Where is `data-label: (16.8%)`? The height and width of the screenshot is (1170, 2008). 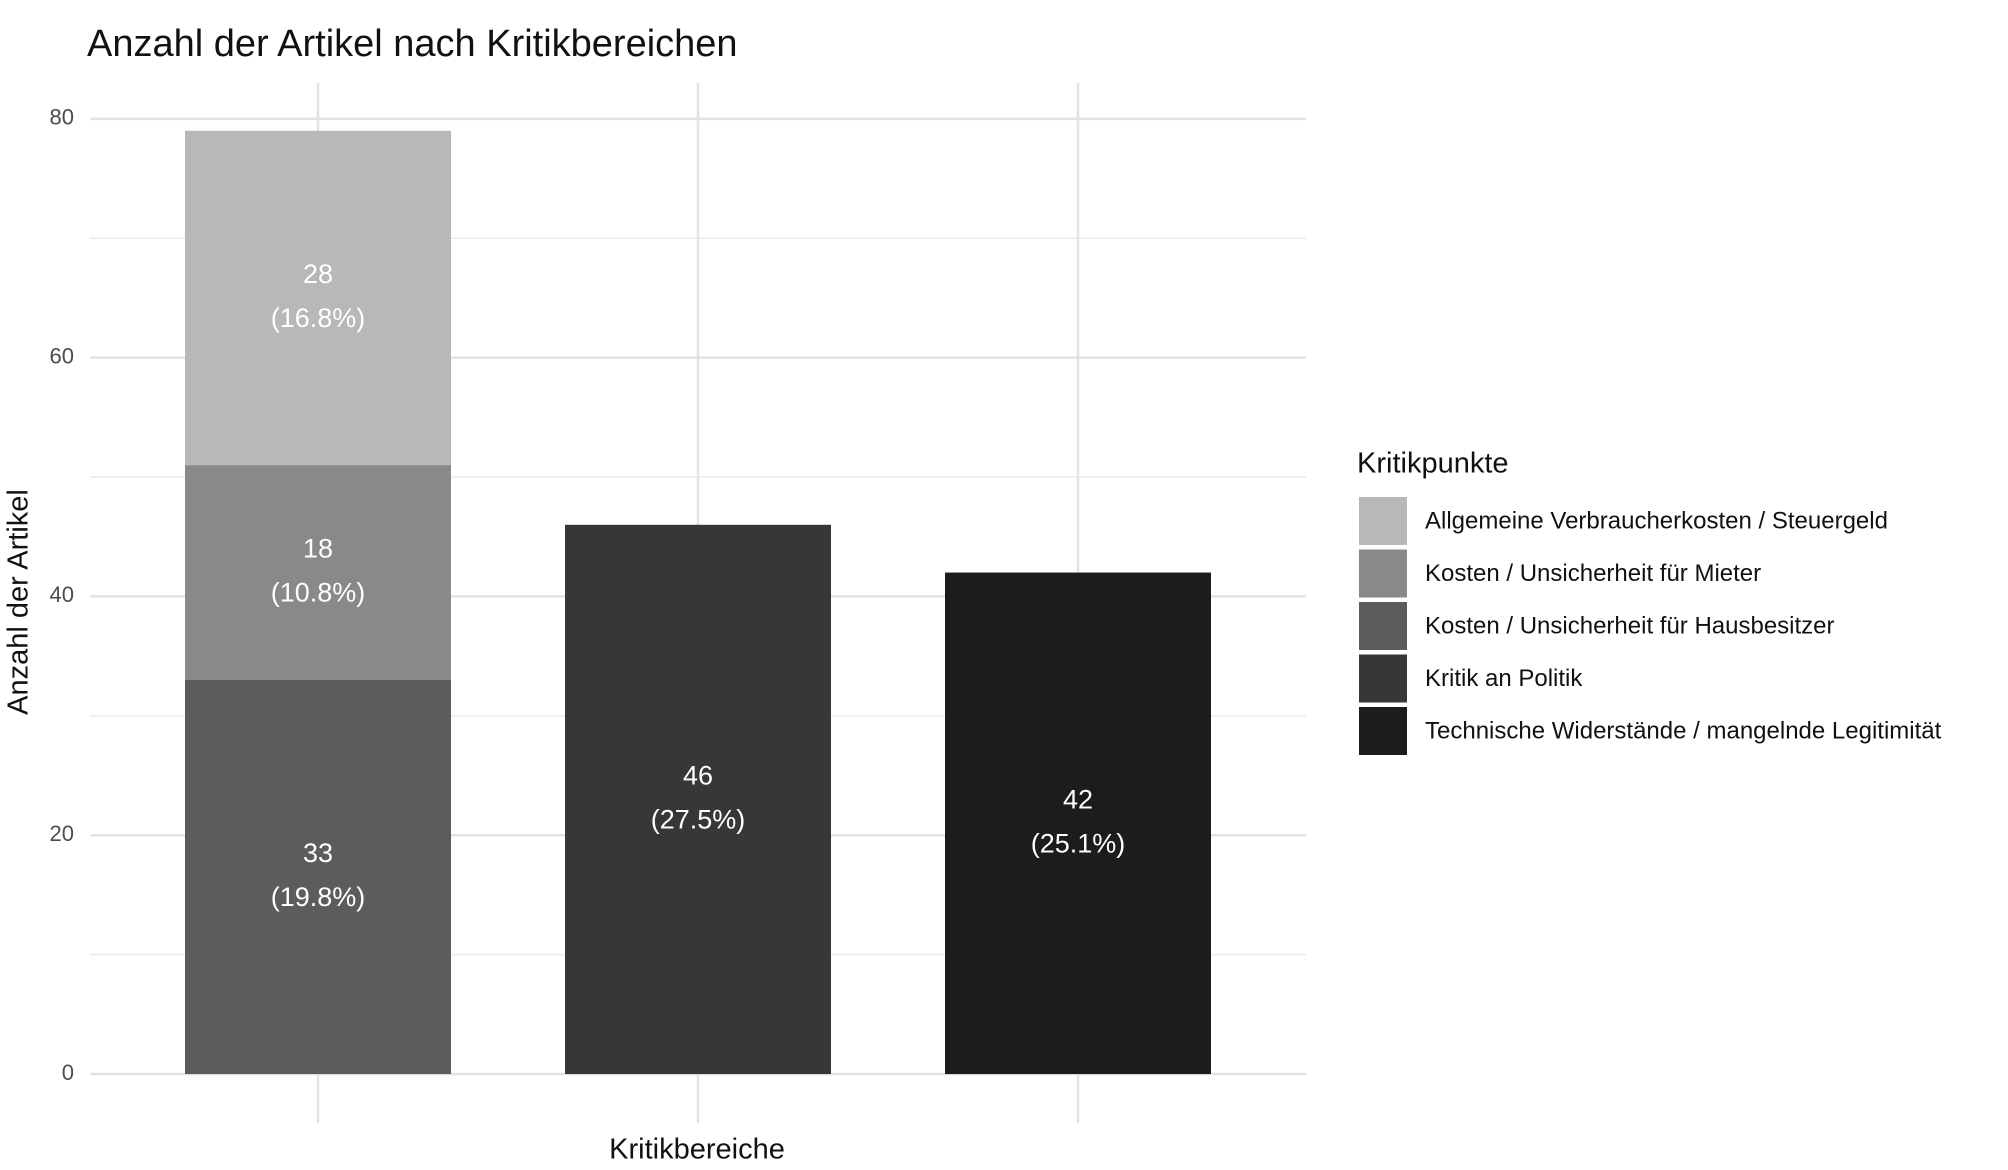
data-label: (16.8%) is located at coordinates (318, 318).